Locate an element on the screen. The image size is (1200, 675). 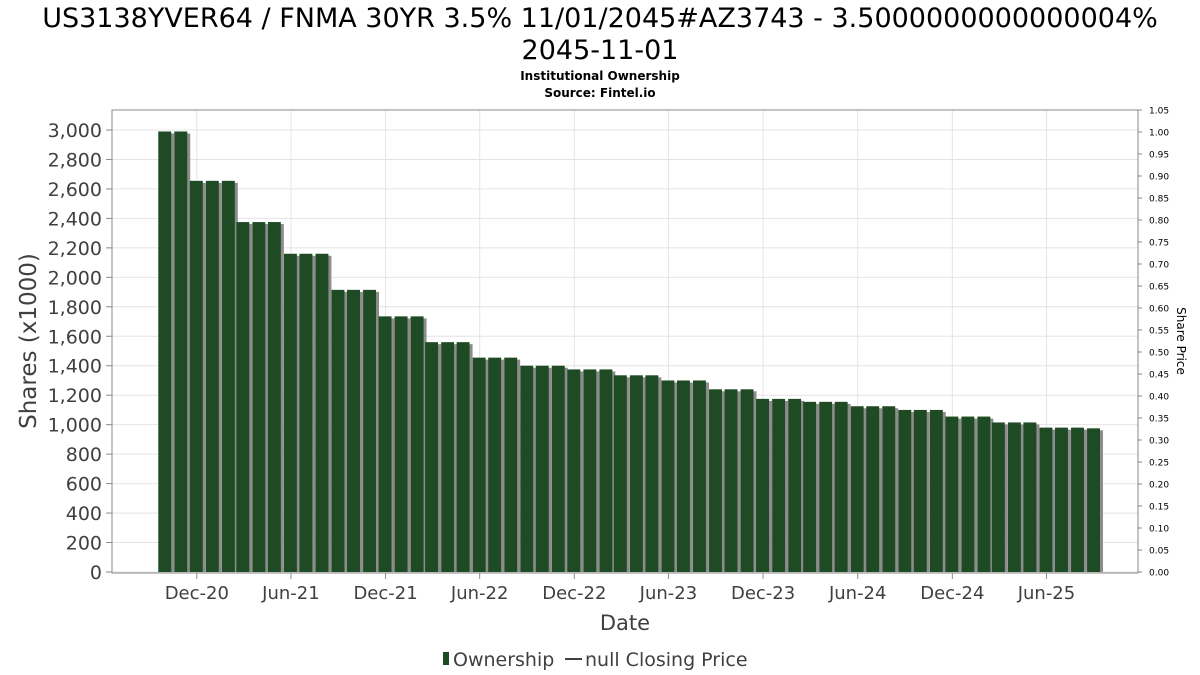
y2-tick-label: 0.15 is located at coordinates (1159, 508).